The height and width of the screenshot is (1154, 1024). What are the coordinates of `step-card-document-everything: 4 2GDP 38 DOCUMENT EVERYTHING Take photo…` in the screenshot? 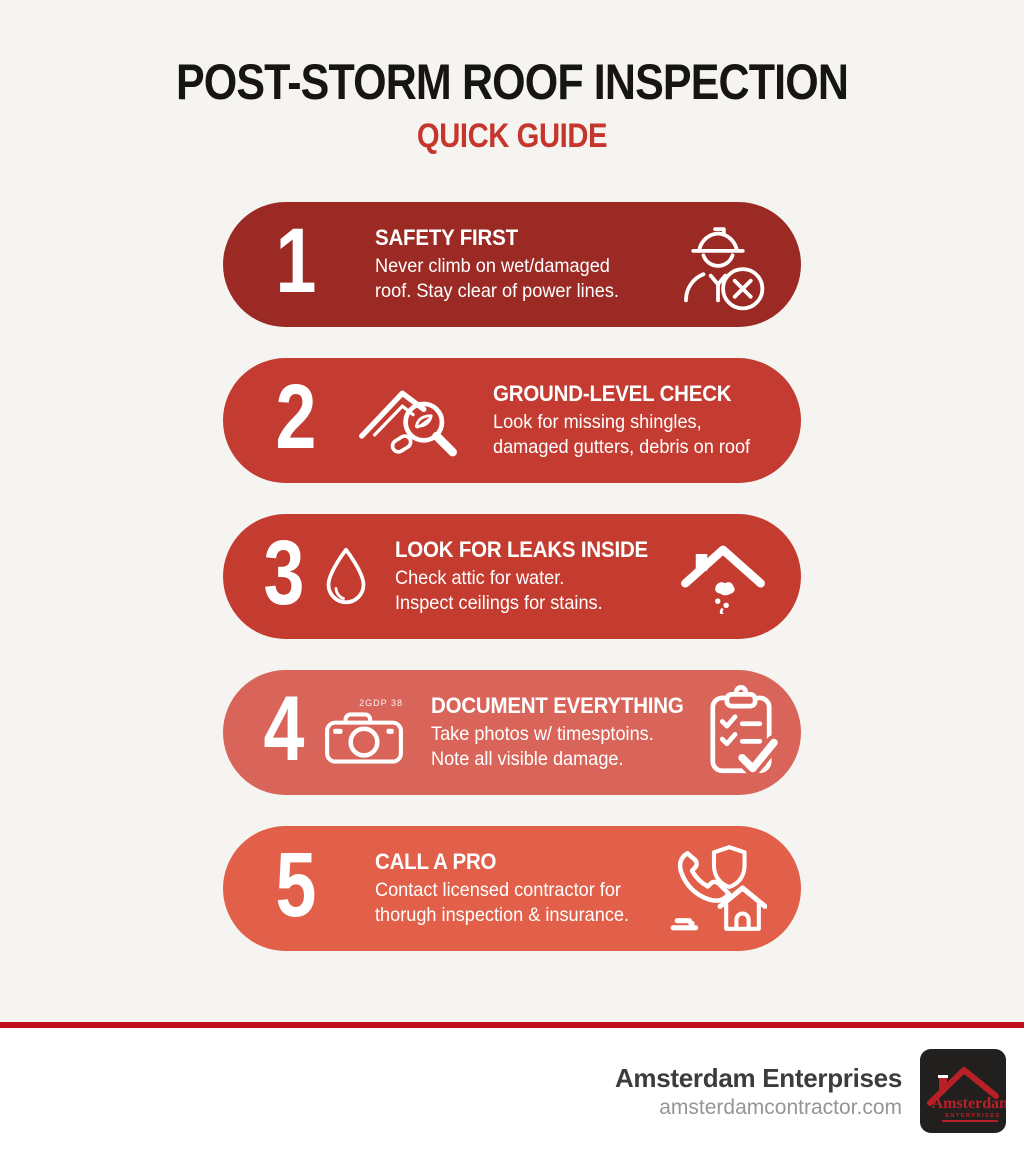 It's located at (512, 732).